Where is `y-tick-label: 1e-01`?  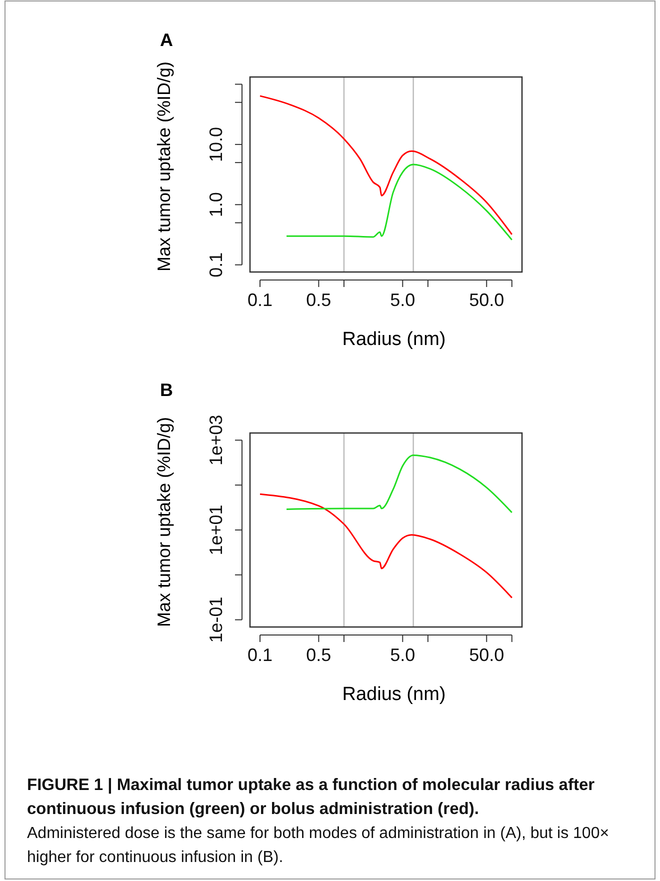 y-tick-label: 1e-01 is located at coordinates (216, 619).